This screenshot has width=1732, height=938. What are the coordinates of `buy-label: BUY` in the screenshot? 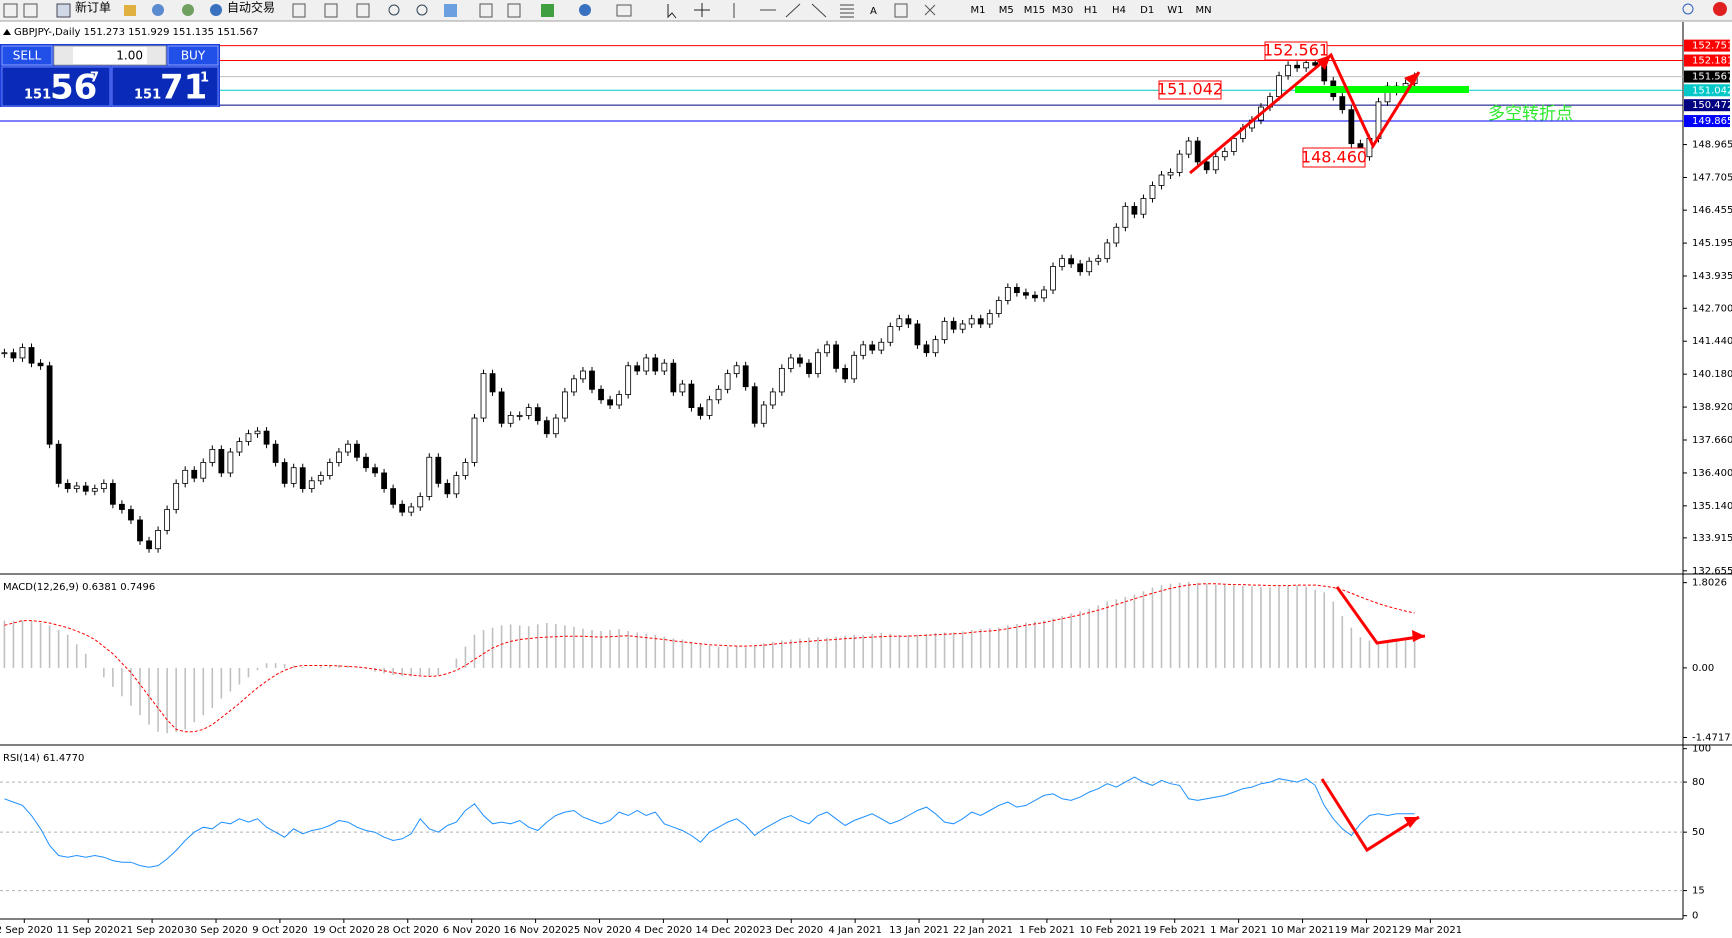 It's located at (193, 56).